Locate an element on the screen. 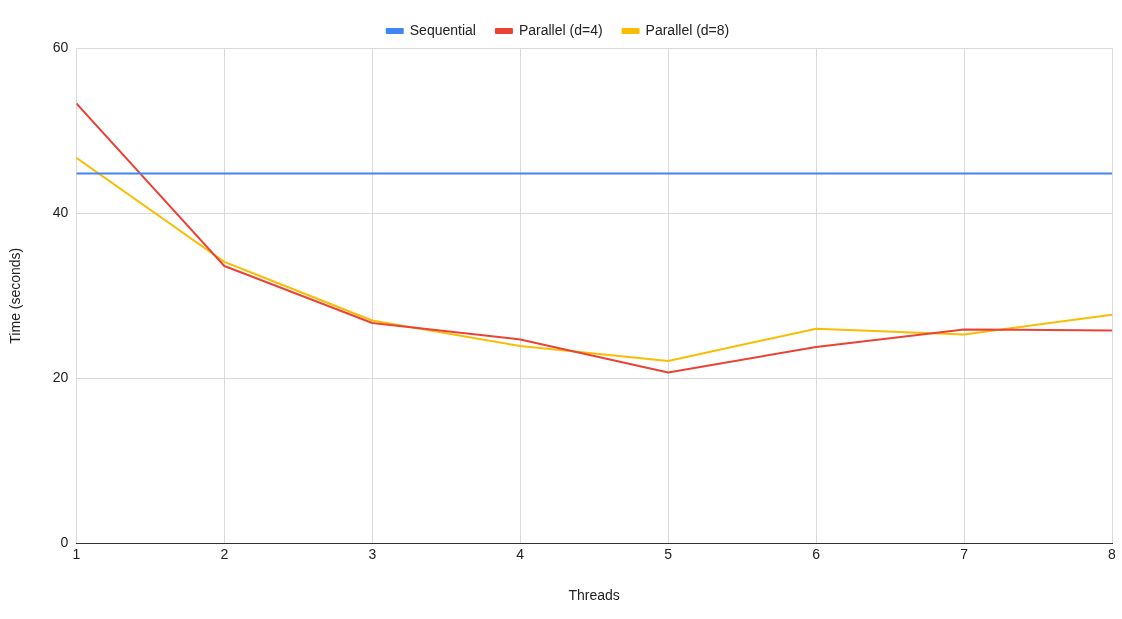 The width and height of the screenshot is (1122, 619). x-tick-label: 4 is located at coordinates (520, 553).